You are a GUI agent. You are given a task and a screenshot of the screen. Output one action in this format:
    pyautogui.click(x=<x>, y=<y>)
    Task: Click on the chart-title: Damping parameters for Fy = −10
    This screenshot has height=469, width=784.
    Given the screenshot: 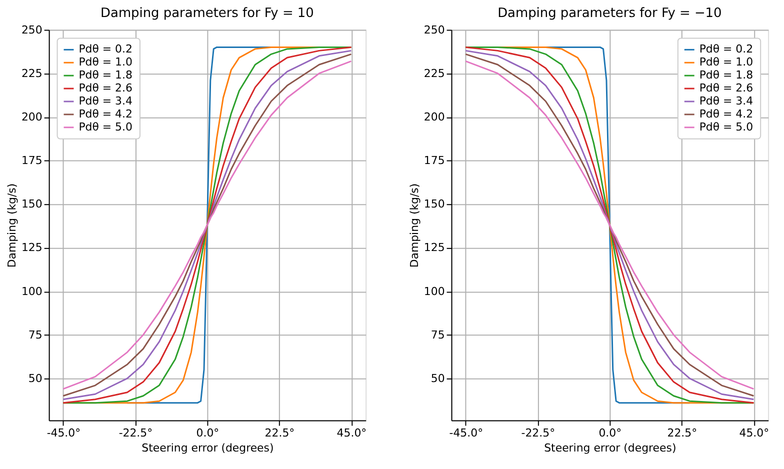 What is the action you would take?
    pyautogui.click(x=610, y=13)
    